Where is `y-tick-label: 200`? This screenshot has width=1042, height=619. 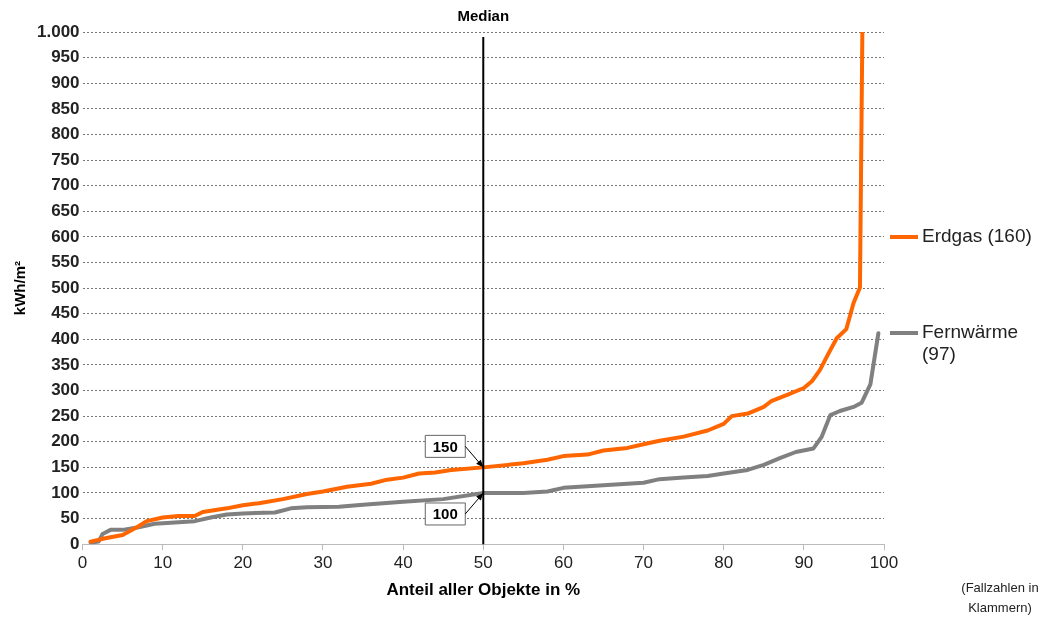
y-tick-label: 200 is located at coordinates (65, 441).